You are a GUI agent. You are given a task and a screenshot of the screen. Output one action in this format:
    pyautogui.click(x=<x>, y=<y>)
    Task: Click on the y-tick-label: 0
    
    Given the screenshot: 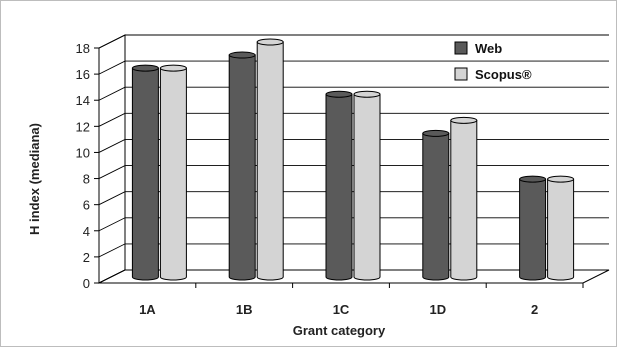 What is the action you would take?
    pyautogui.click(x=86, y=283)
    